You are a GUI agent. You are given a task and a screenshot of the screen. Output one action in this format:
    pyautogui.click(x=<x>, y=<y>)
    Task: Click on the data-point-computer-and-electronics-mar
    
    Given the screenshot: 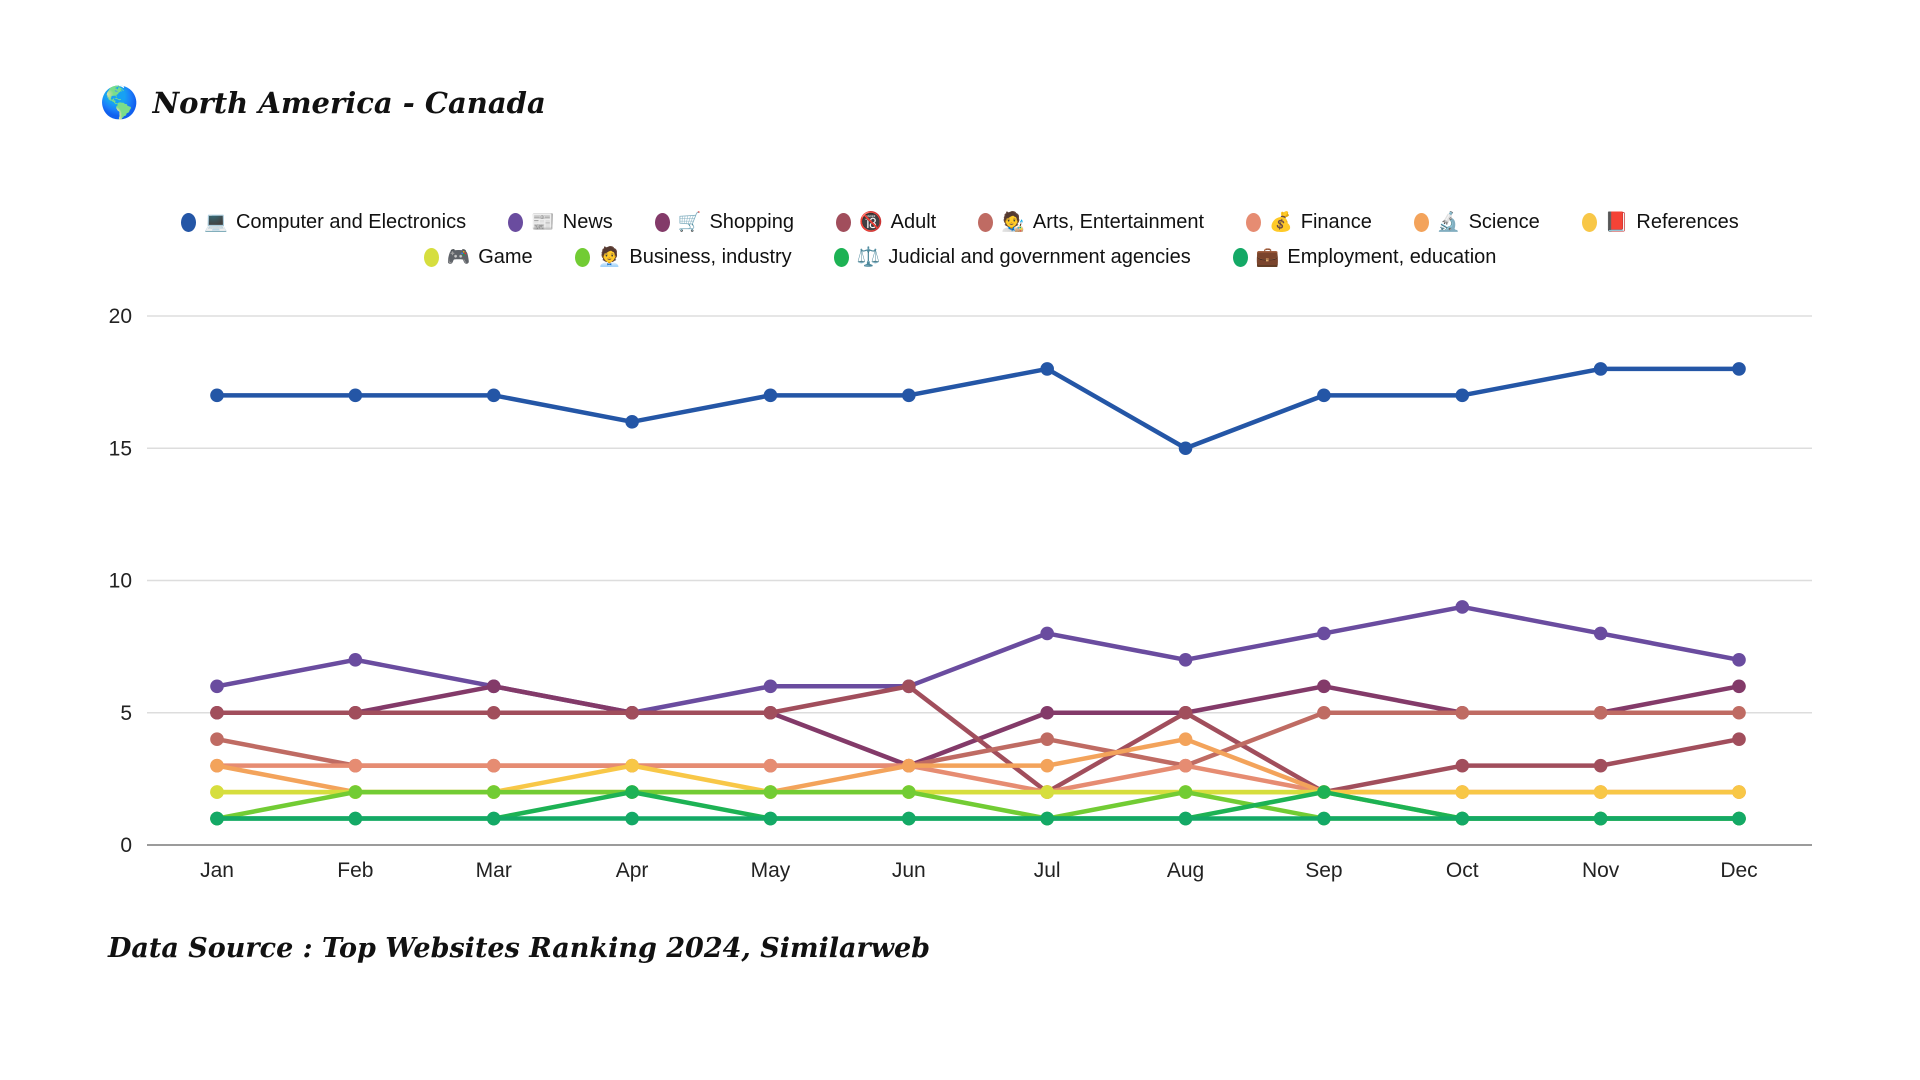 What is the action you would take?
    pyautogui.click(x=493, y=395)
    